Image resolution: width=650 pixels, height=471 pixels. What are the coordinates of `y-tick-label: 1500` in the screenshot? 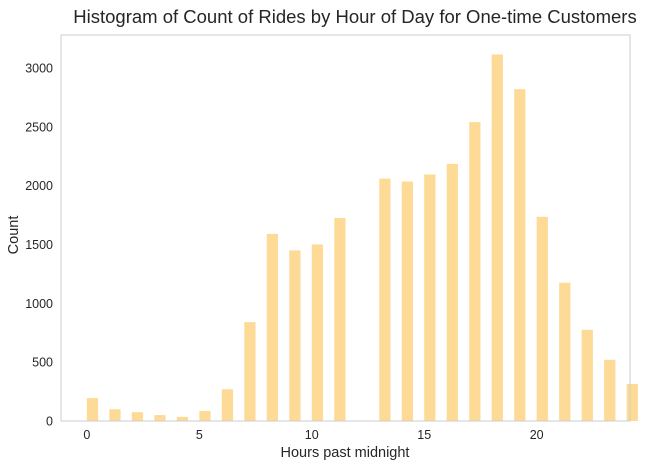 It's located at (39, 245).